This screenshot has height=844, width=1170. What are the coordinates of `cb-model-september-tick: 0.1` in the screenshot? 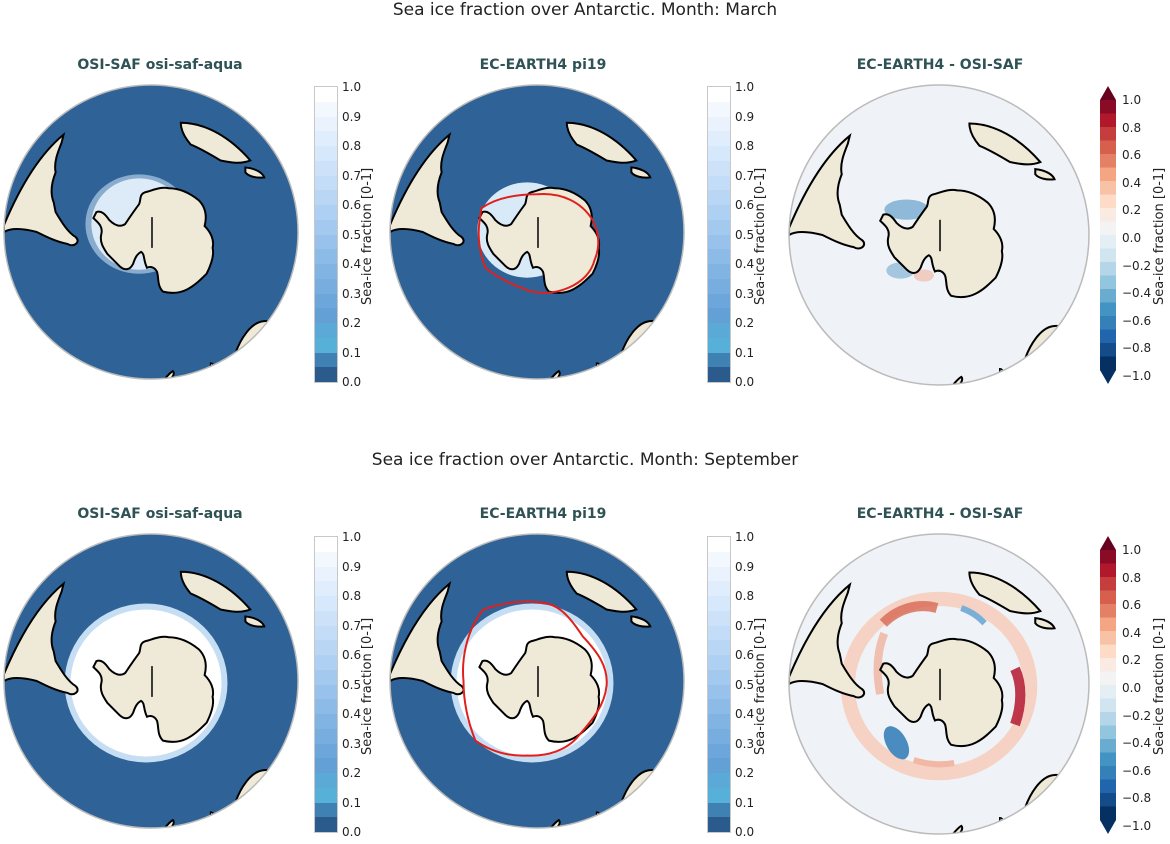 It's located at (745, 802).